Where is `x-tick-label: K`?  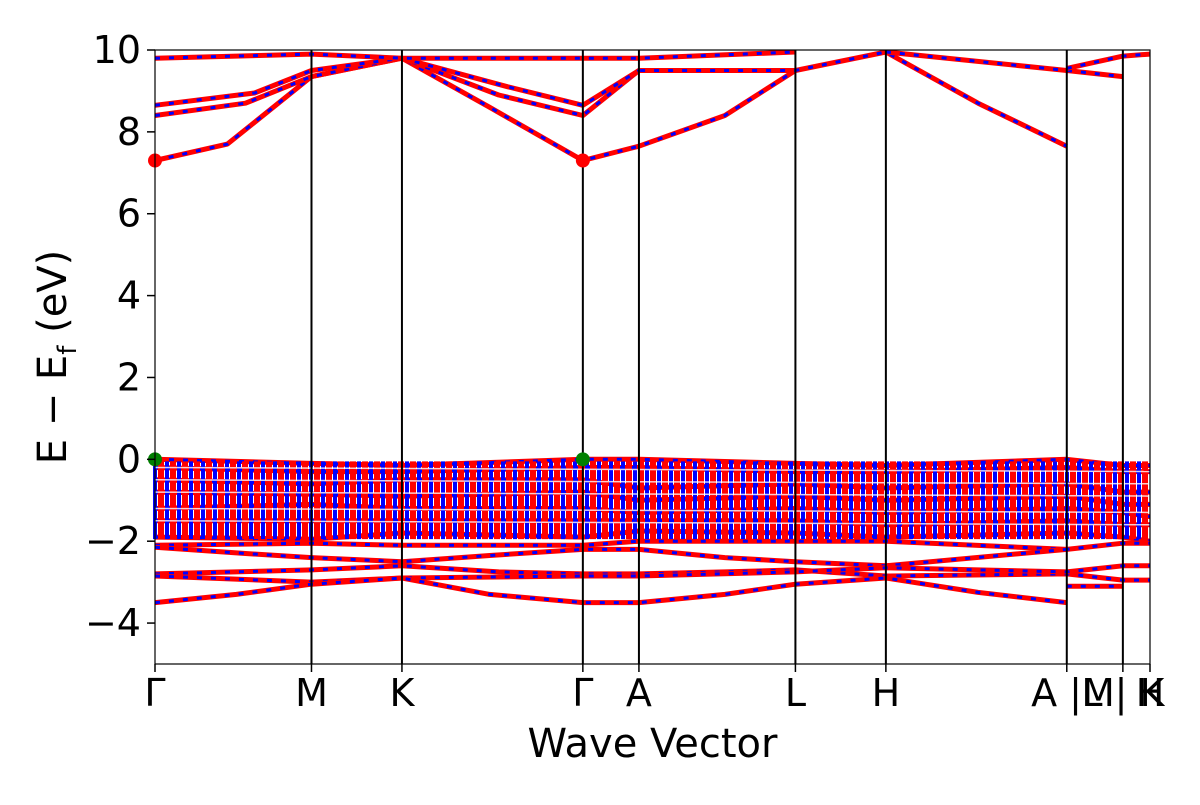
x-tick-label: K is located at coordinates (402, 693).